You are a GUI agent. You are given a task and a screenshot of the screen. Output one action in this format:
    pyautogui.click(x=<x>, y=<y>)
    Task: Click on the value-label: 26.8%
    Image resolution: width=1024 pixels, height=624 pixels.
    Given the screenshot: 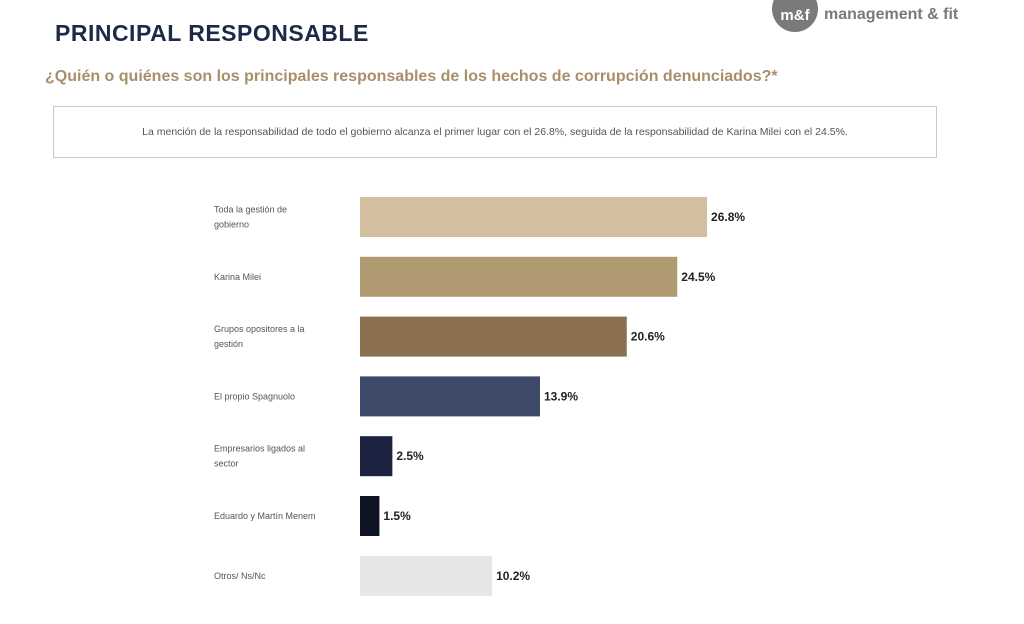 What is the action you would take?
    pyautogui.click(x=728, y=217)
    